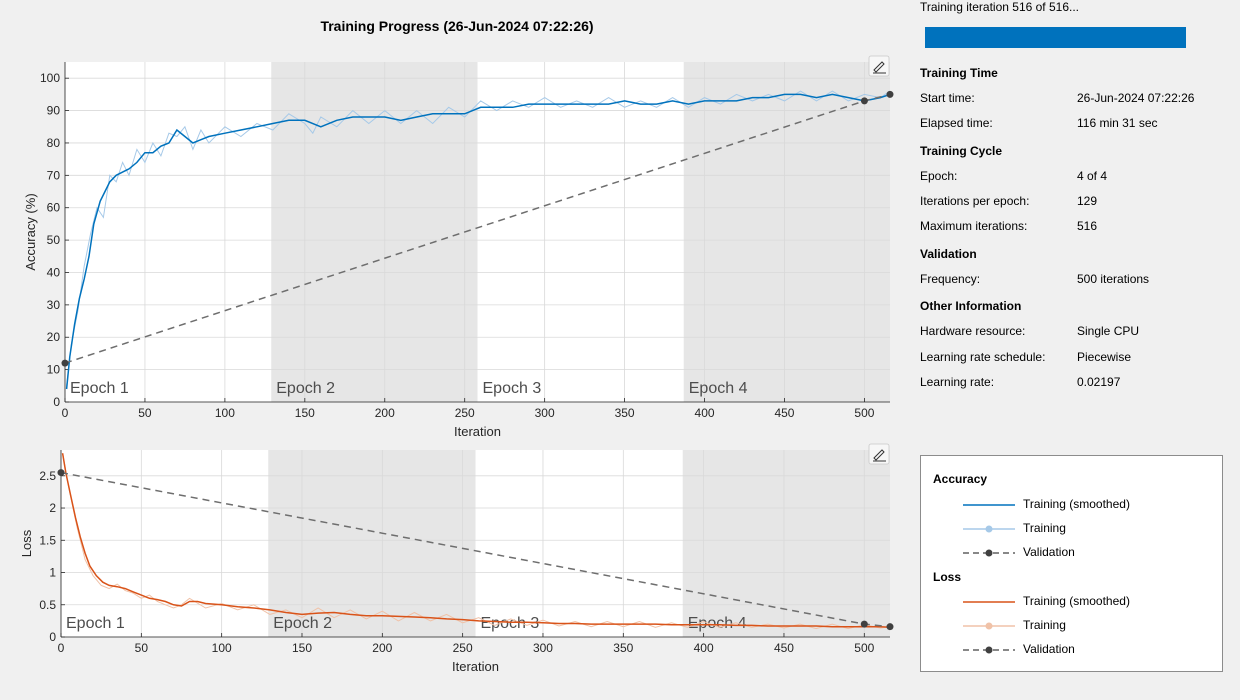  I want to click on y-tick-label: 2, so click(52, 508).